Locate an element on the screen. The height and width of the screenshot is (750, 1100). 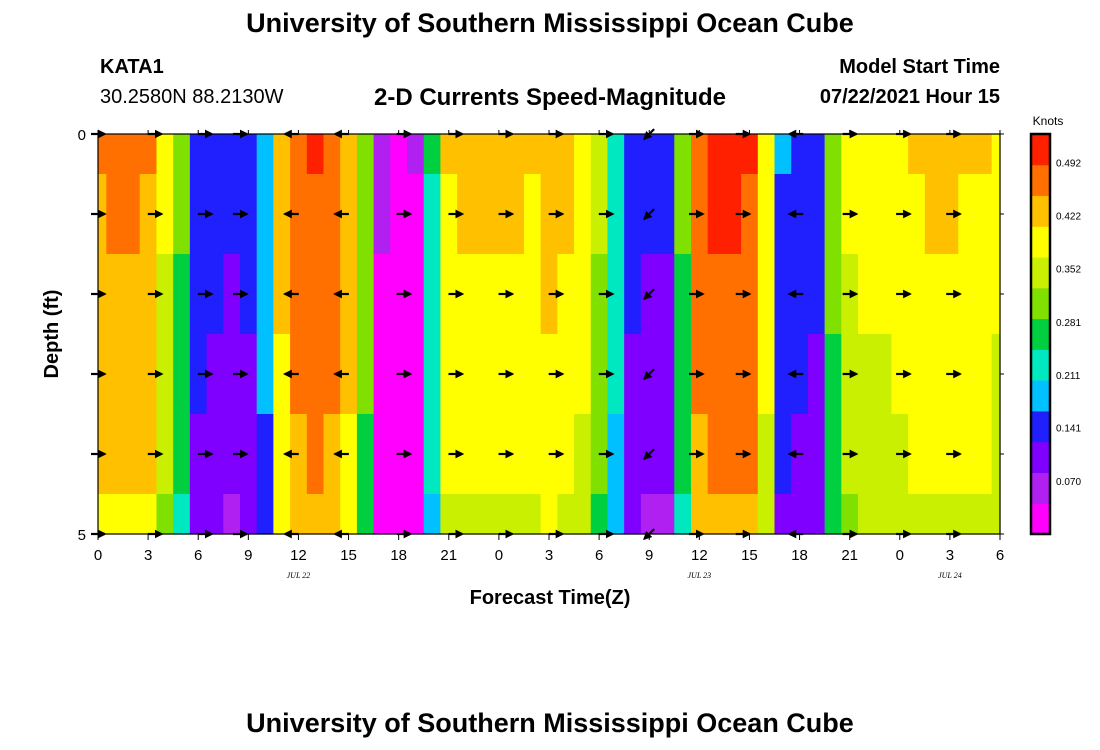
x-axis-label: Forecast Time(Z) is located at coordinates (550, 598).